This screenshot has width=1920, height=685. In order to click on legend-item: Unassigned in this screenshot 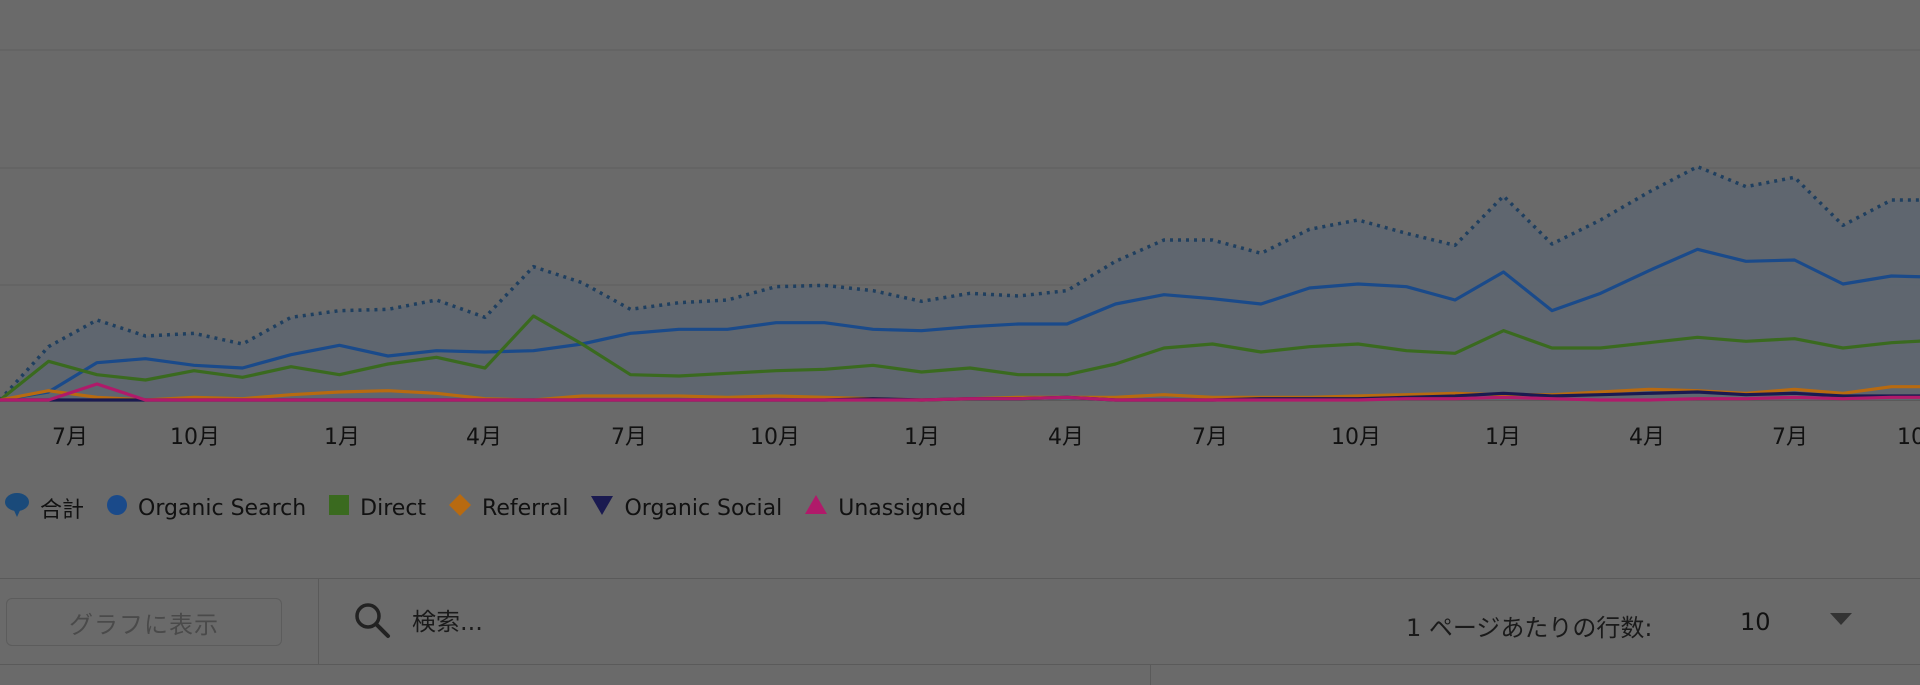, I will do `click(885, 508)`.